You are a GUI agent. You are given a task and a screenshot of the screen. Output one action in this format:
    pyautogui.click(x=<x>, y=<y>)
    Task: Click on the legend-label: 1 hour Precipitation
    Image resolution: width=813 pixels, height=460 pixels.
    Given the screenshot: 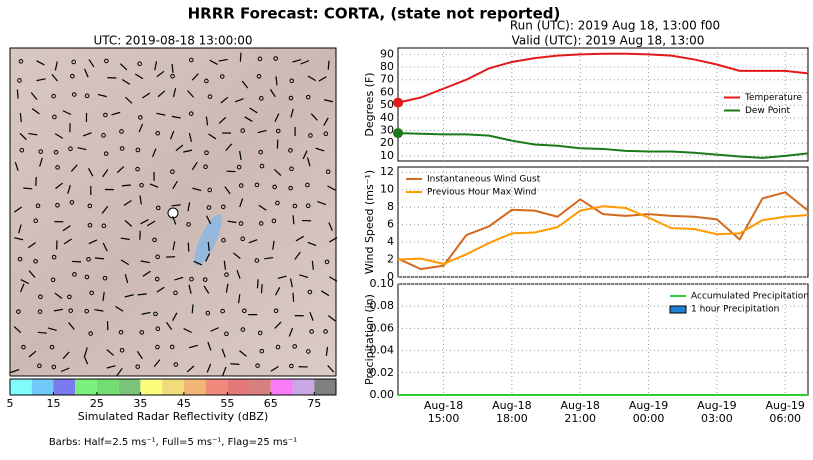 What is the action you would take?
    pyautogui.click(x=735, y=310)
    